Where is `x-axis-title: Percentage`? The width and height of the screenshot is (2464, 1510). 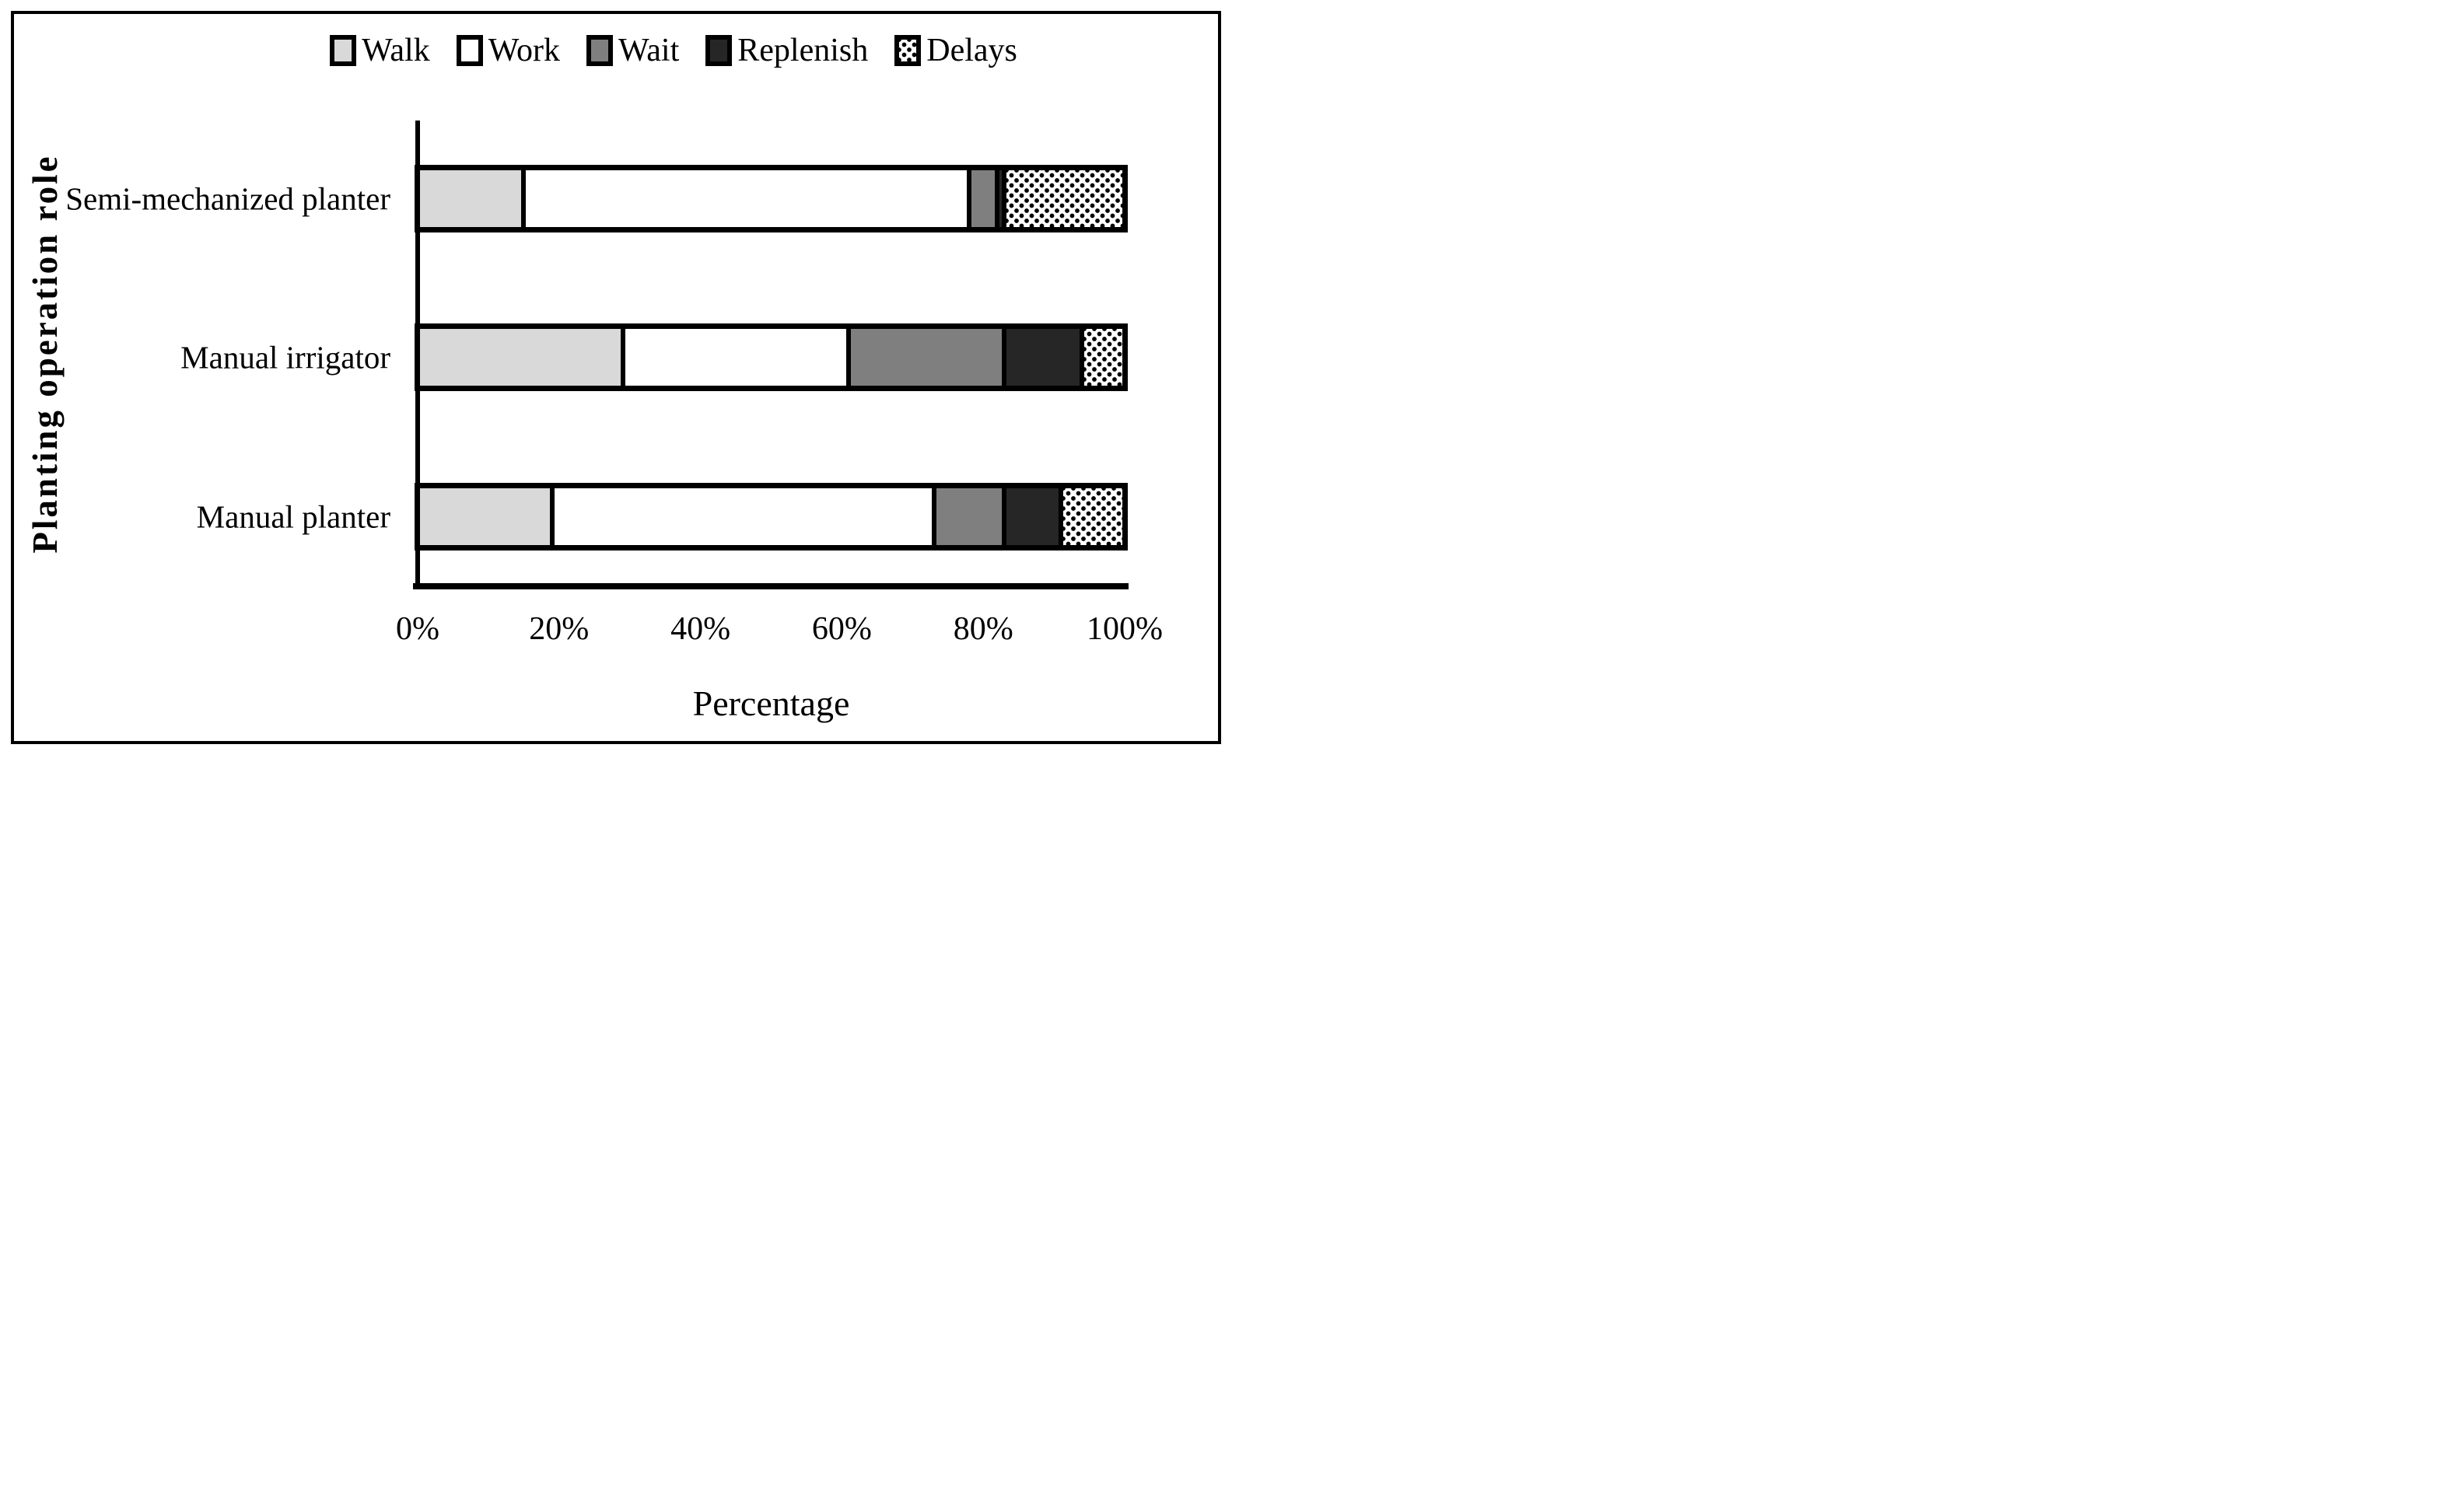
x-axis-title: Percentage is located at coordinates (771, 703).